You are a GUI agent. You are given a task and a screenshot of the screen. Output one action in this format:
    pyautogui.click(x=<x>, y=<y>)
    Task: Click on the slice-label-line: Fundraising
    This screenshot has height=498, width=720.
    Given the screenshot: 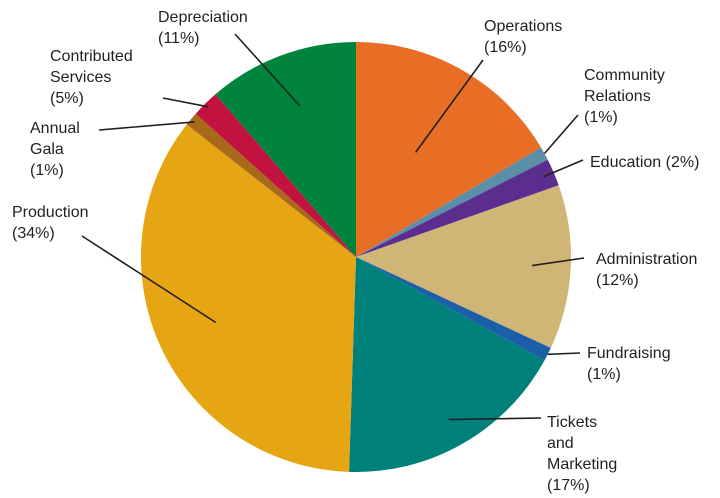 What is the action you would take?
    pyautogui.click(x=629, y=353)
    